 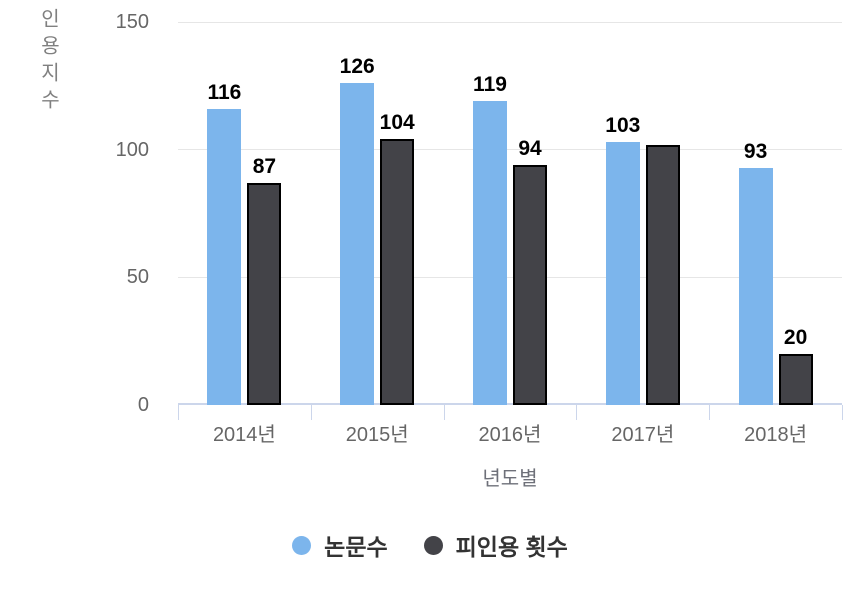 I want to click on bar-series1-2018년, so click(x=795, y=379).